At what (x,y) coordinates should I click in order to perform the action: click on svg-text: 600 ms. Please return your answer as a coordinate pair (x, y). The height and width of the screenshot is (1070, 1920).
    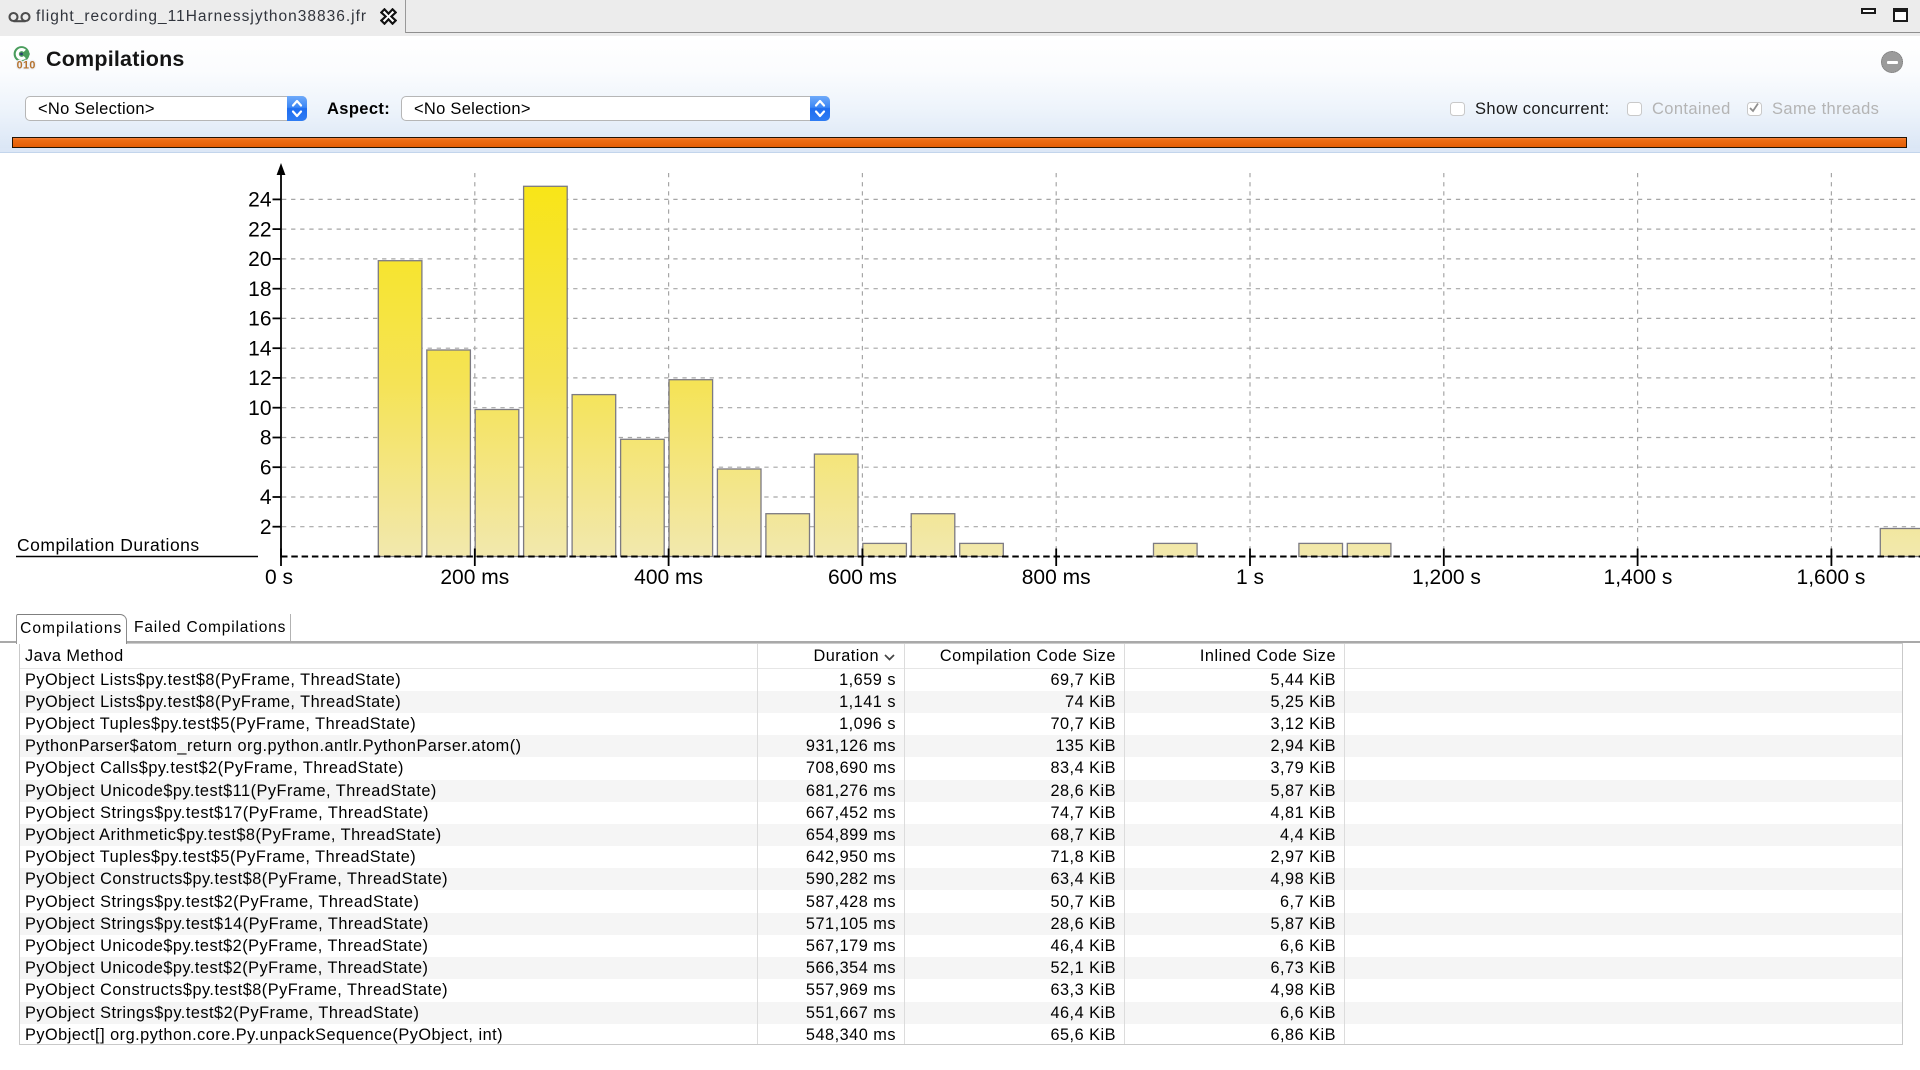
    Looking at the image, I should click on (862, 577).